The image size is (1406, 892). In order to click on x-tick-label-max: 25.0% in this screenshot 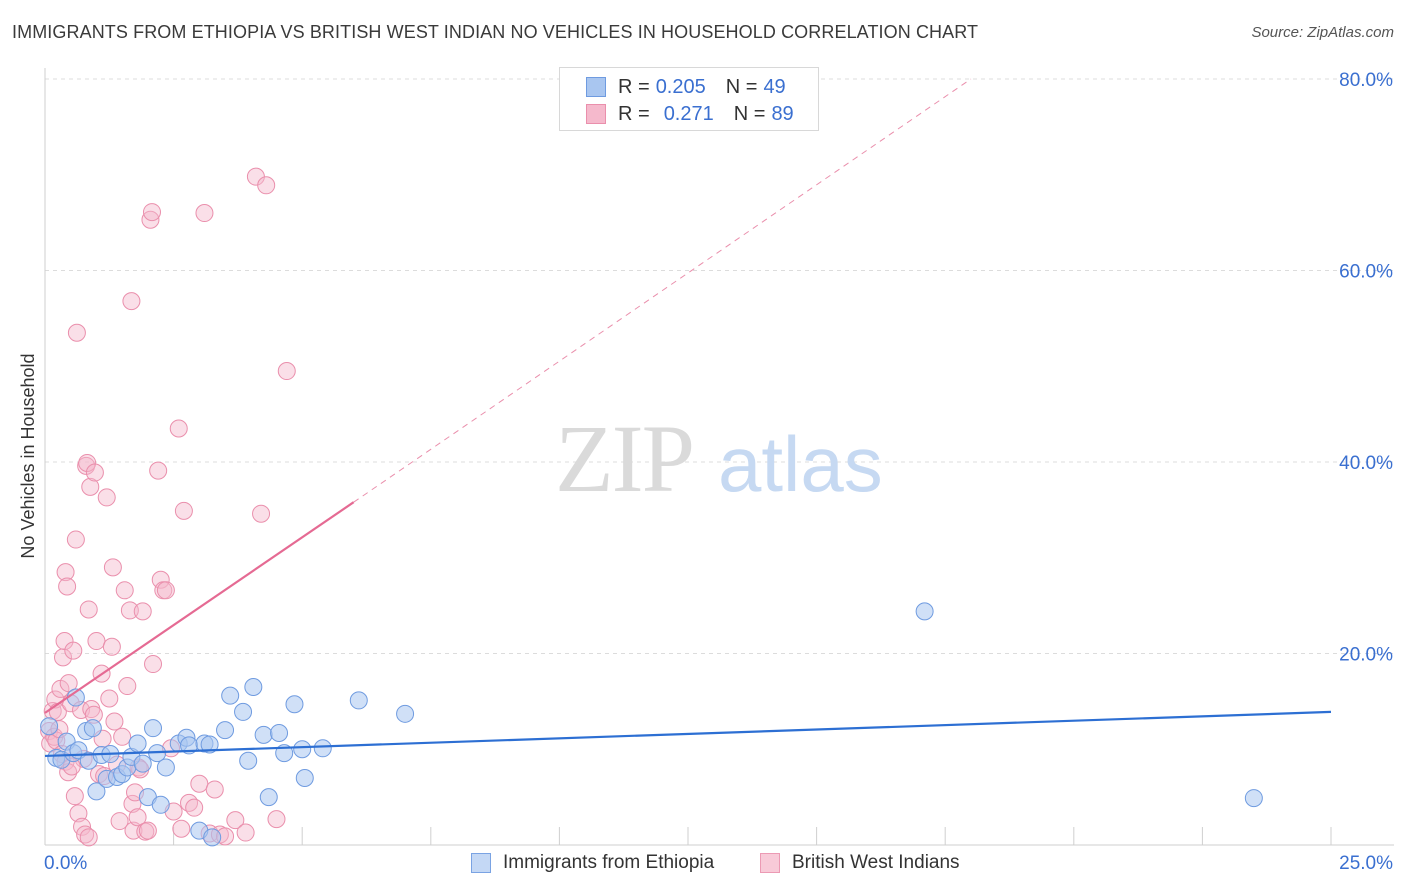, I will do `click(1366, 863)`.